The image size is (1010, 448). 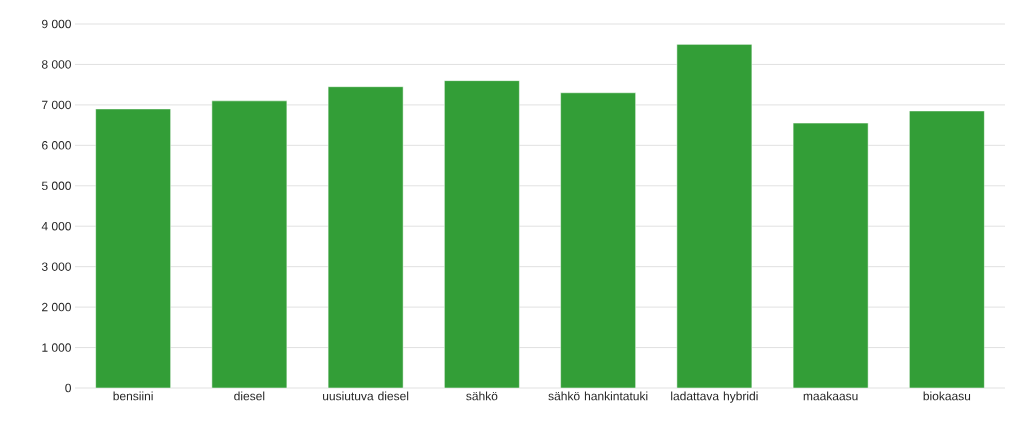 I want to click on y-tick-label: 4 000, so click(x=56, y=226).